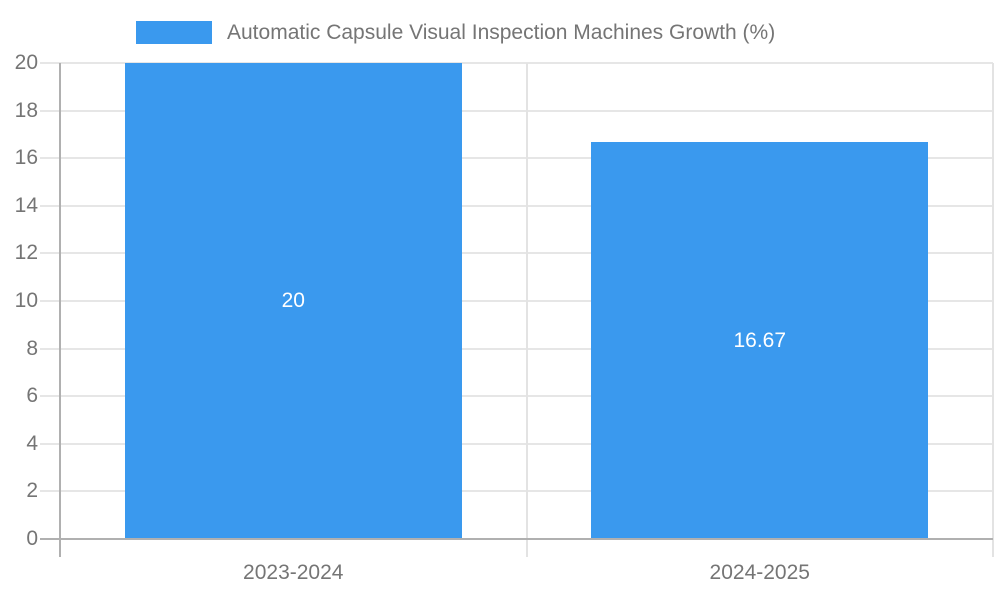  Describe the element at coordinates (32, 396) in the screenshot. I see `y-tick-label: 6` at that location.